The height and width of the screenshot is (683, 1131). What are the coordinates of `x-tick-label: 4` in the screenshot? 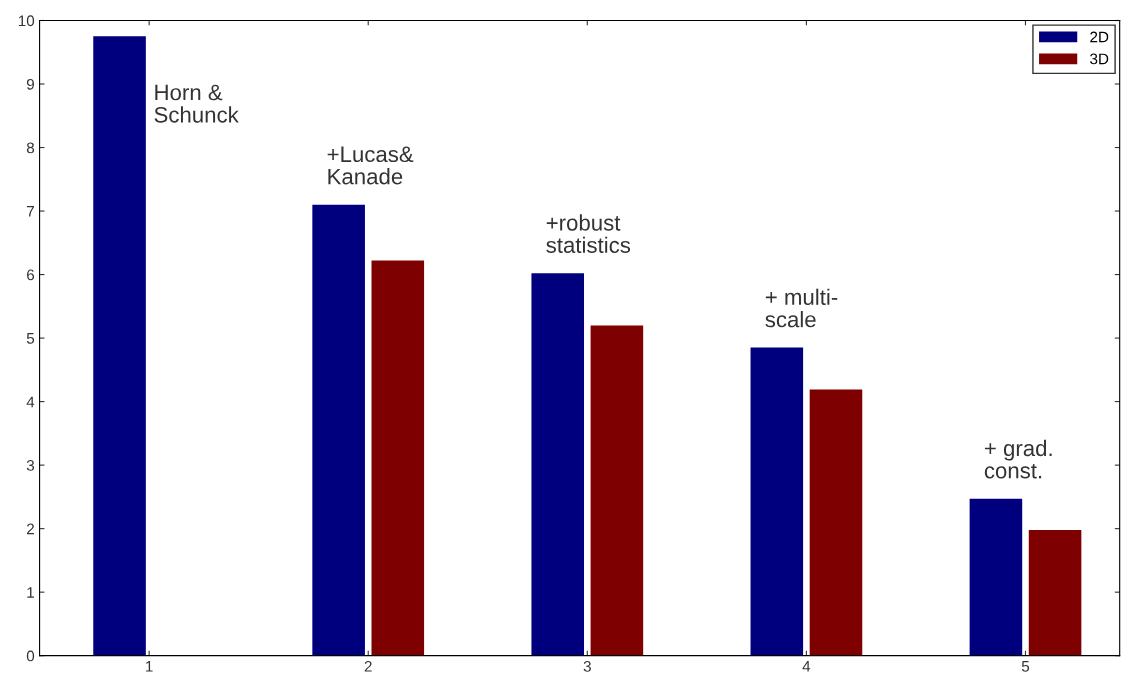 It's located at (806, 666).